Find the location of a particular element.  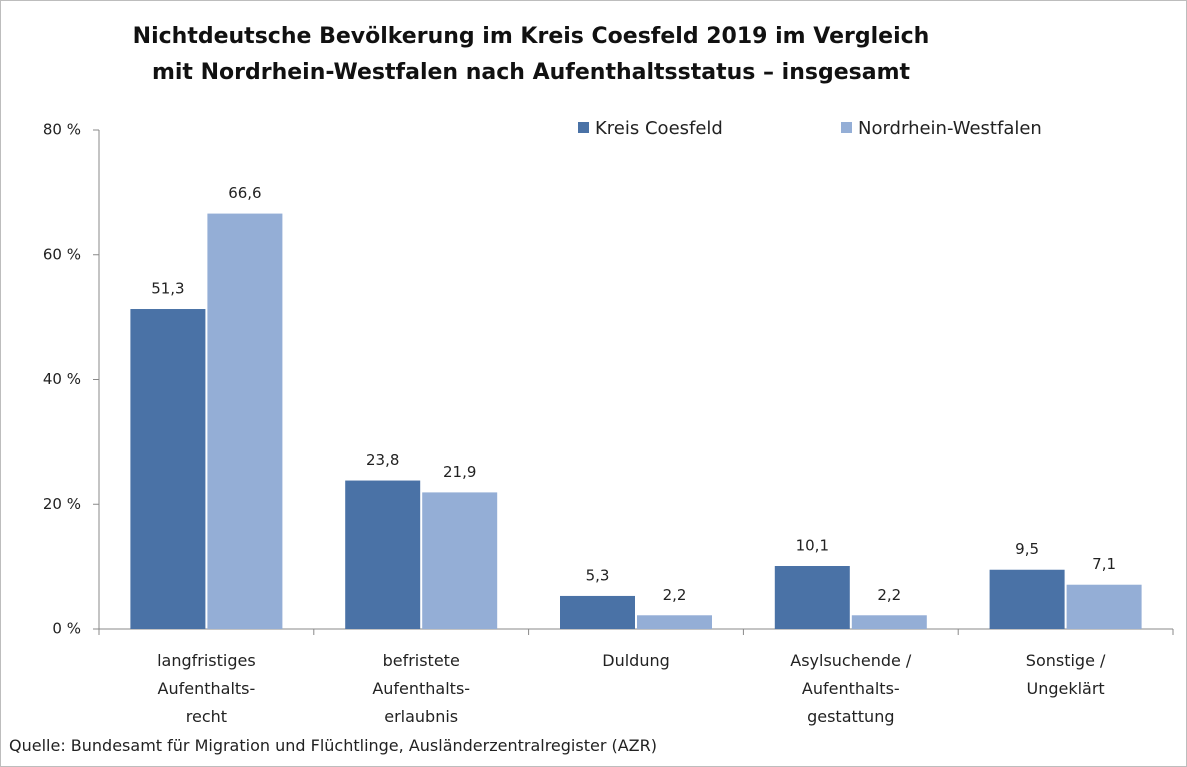

data-label: 10,1 is located at coordinates (812, 546).